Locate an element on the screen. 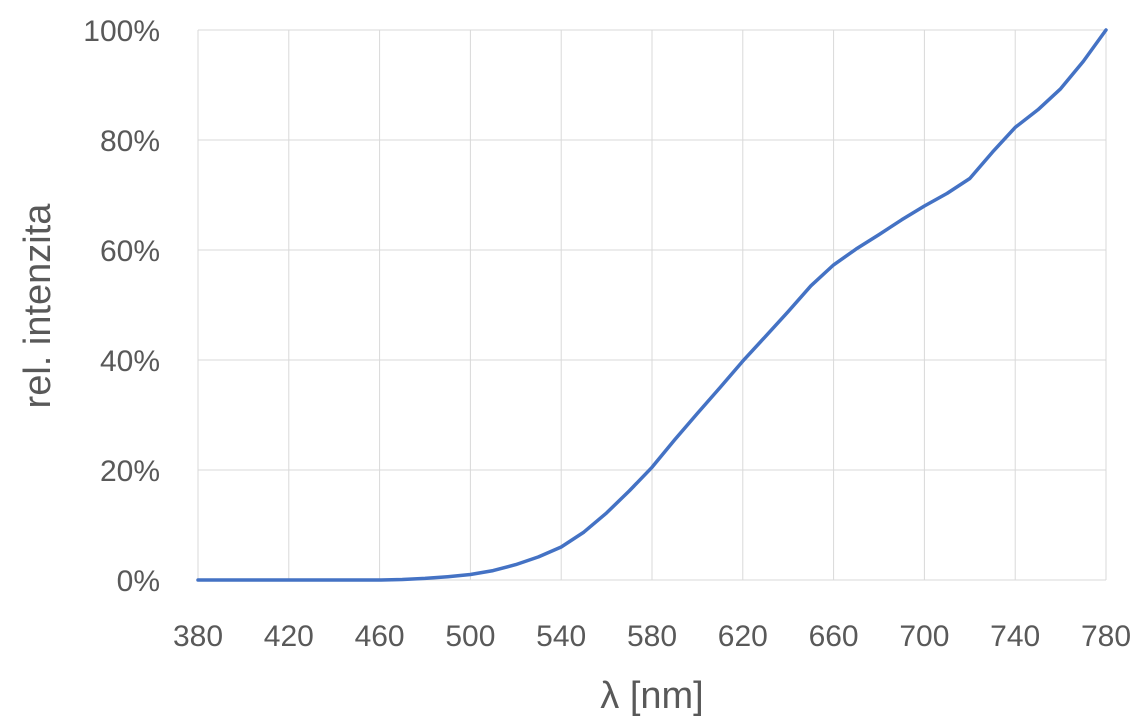 This screenshot has height=724, width=1147. y-tick-label: 80% is located at coordinates (130, 141).